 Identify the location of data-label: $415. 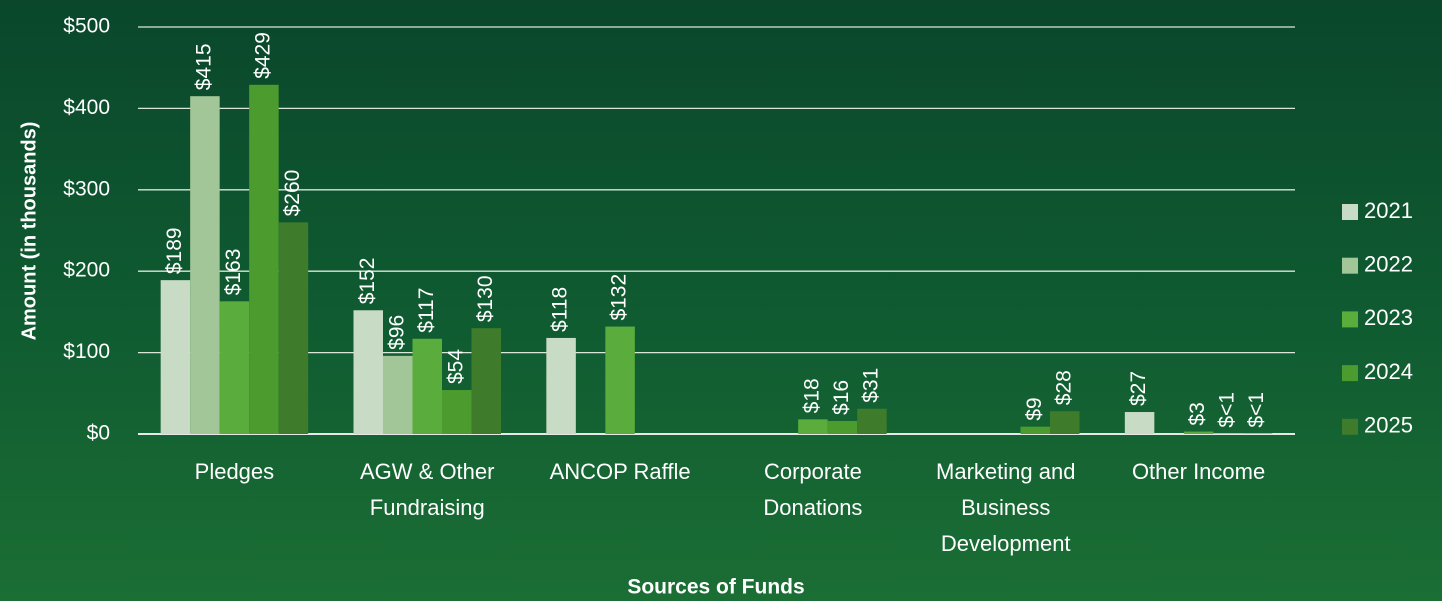
(203, 66).